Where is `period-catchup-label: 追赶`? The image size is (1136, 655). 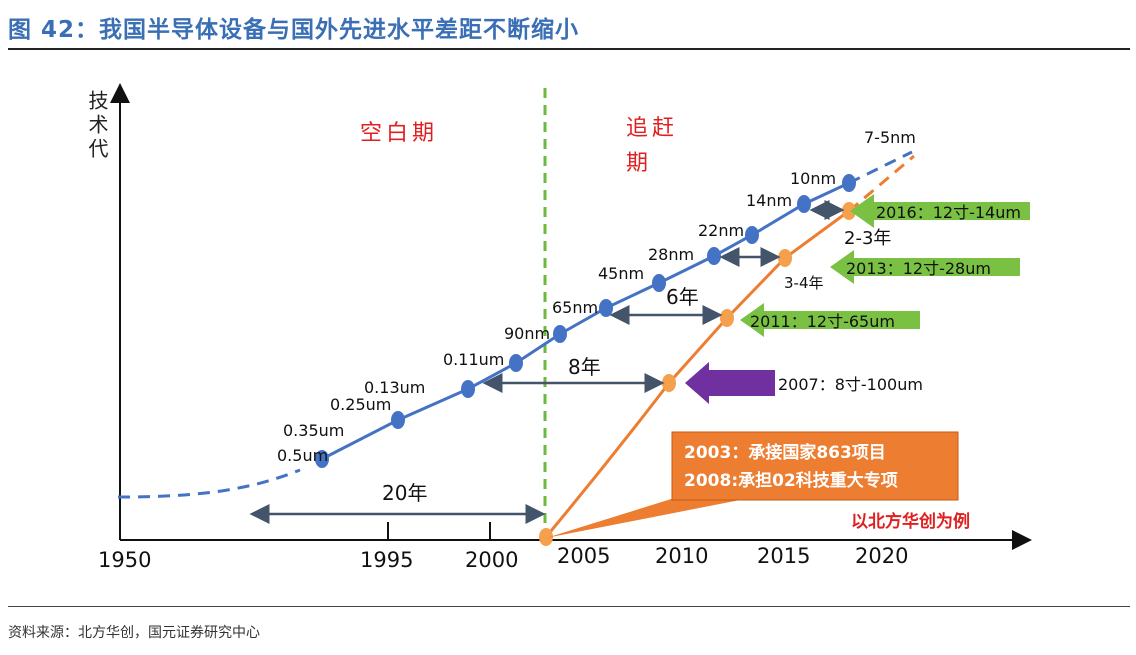
period-catchup-label: 追赶 is located at coordinates (652, 128).